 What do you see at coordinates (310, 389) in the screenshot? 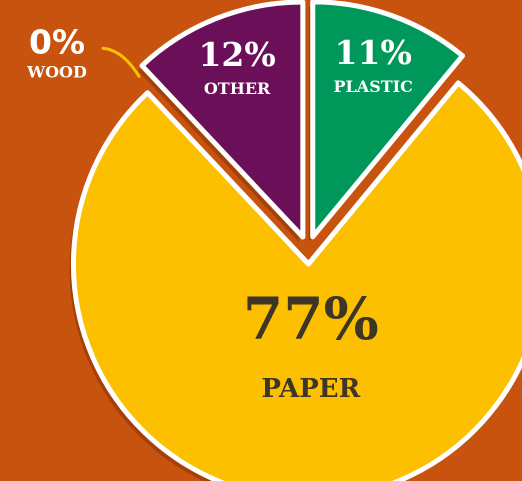
I see `slice-paper-name: PAPER` at bounding box center [310, 389].